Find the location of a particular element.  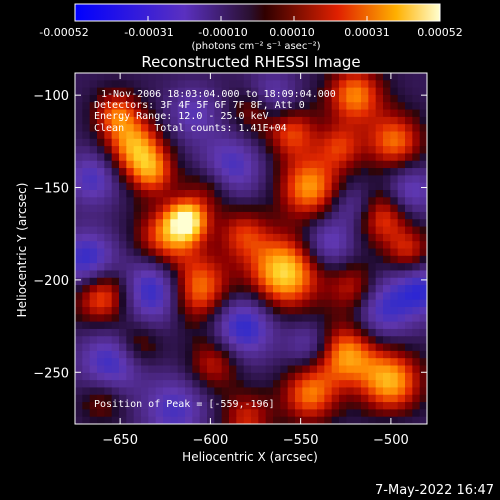

x-tick-label: −550 is located at coordinates (301, 440).